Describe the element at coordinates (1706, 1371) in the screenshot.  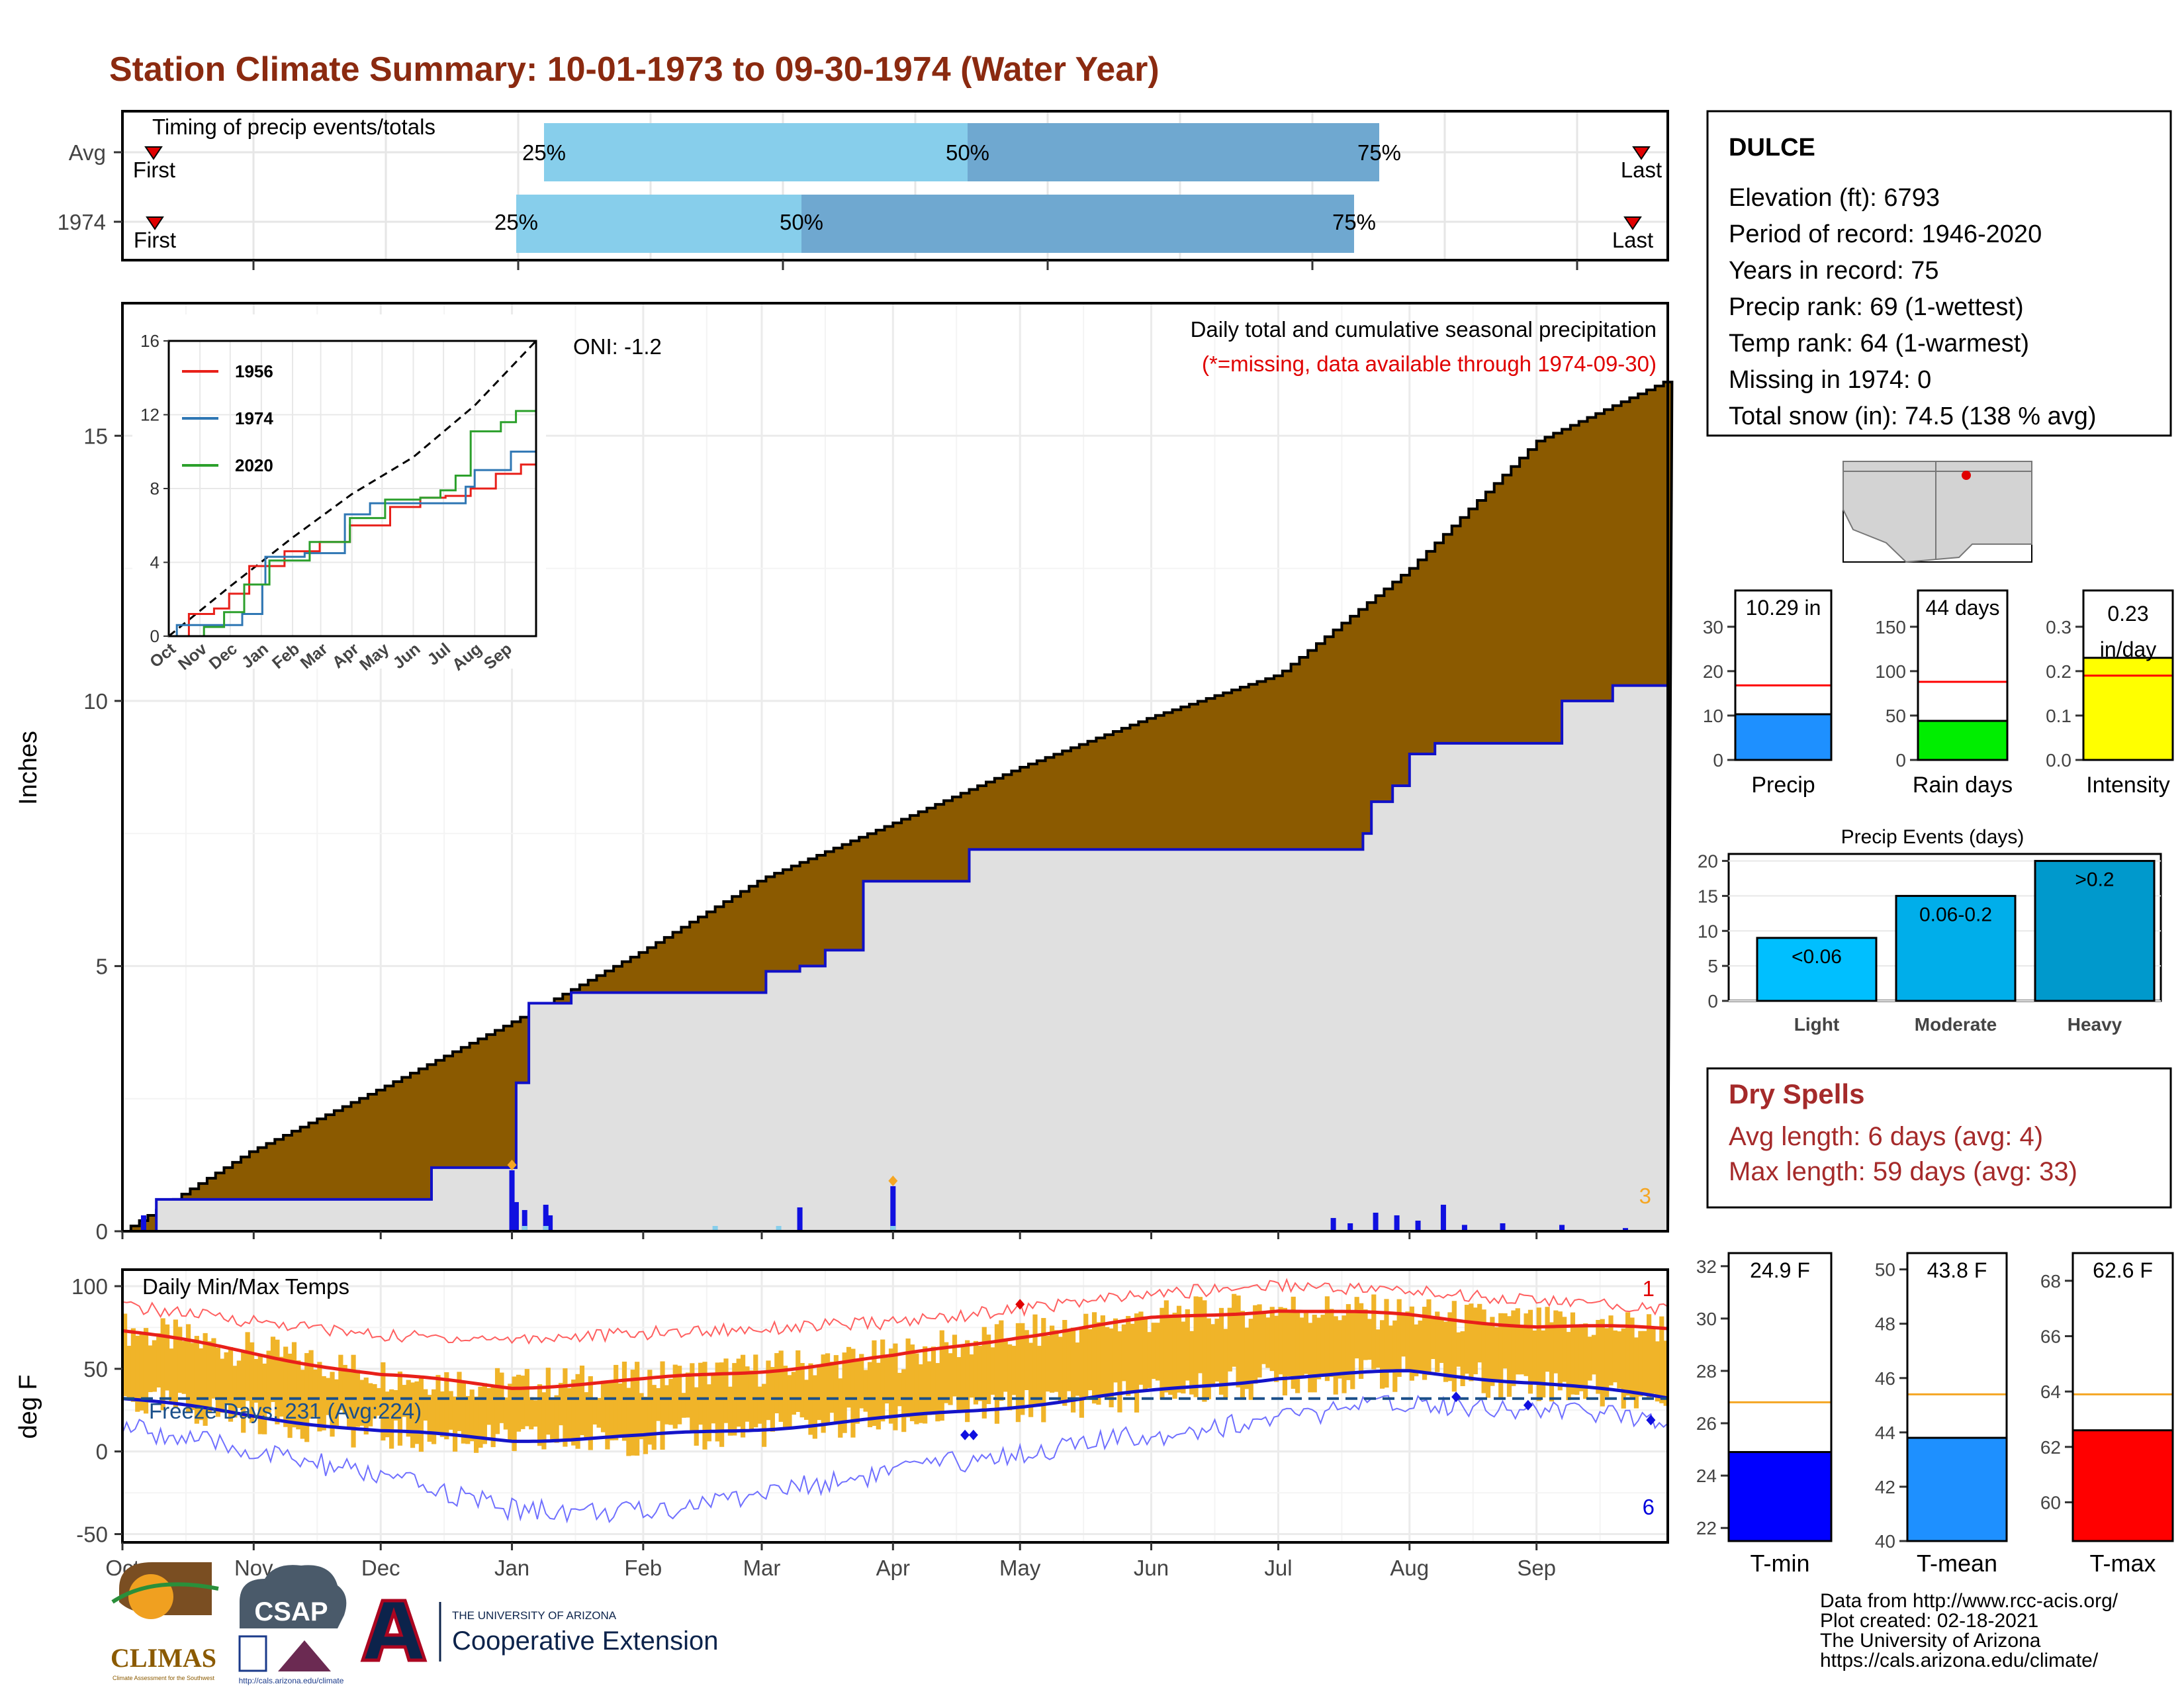
I see `temp-stat-y-tick-label: 28` at that location.